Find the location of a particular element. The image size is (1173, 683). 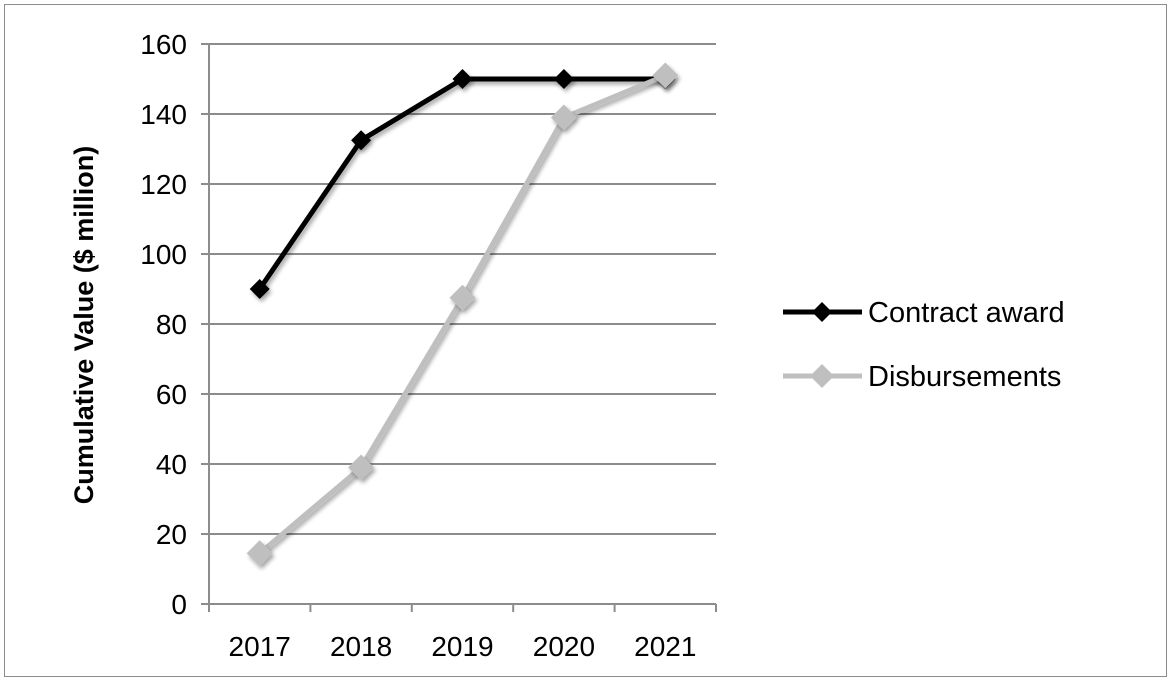

y-tick-label-100: 100 is located at coordinates (163, 254).